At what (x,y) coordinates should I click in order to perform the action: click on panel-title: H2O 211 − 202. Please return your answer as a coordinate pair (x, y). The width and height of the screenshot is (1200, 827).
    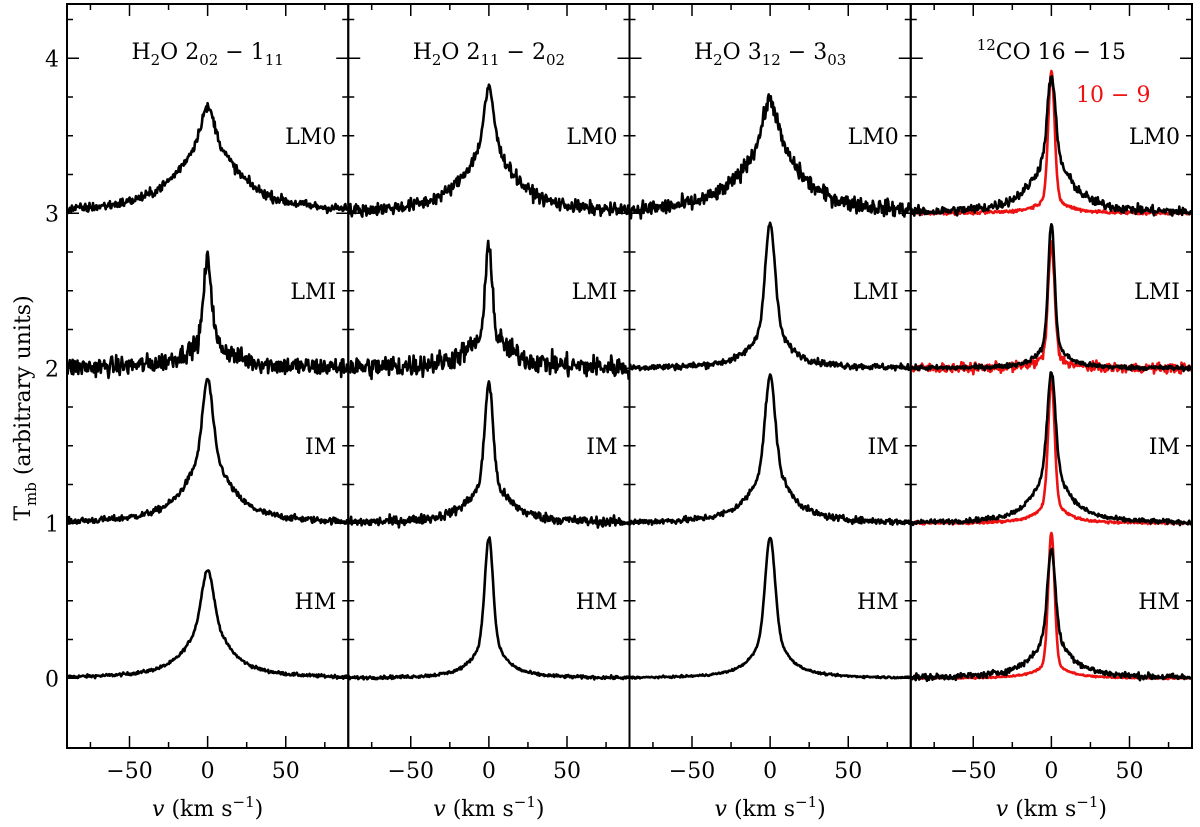
    Looking at the image, I should click on (489, 54).